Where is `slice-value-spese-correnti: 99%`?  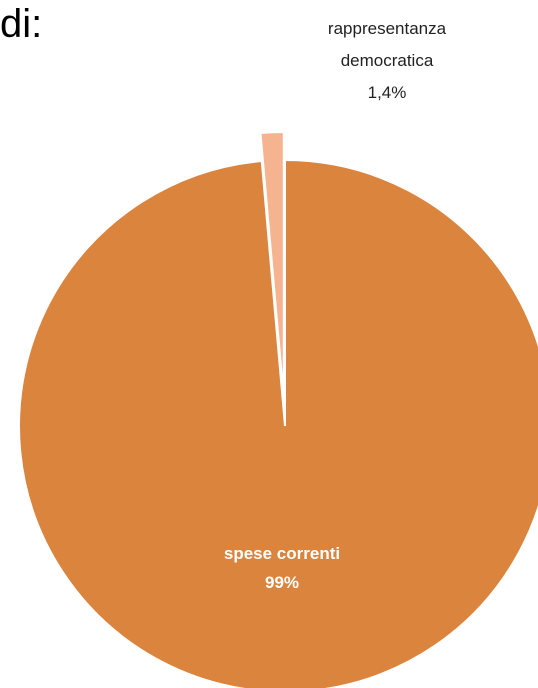 slice-value-spese-correnti: 99% is located at coordinates (282, 582).